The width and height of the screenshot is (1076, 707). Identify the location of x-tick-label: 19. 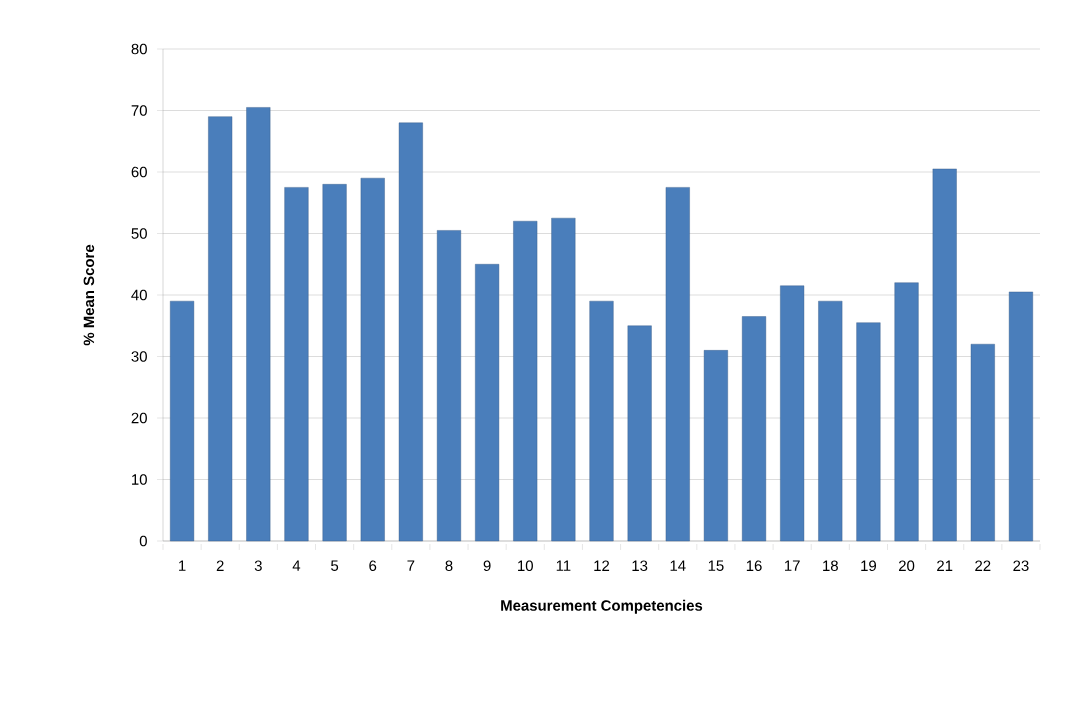
(869, 566).